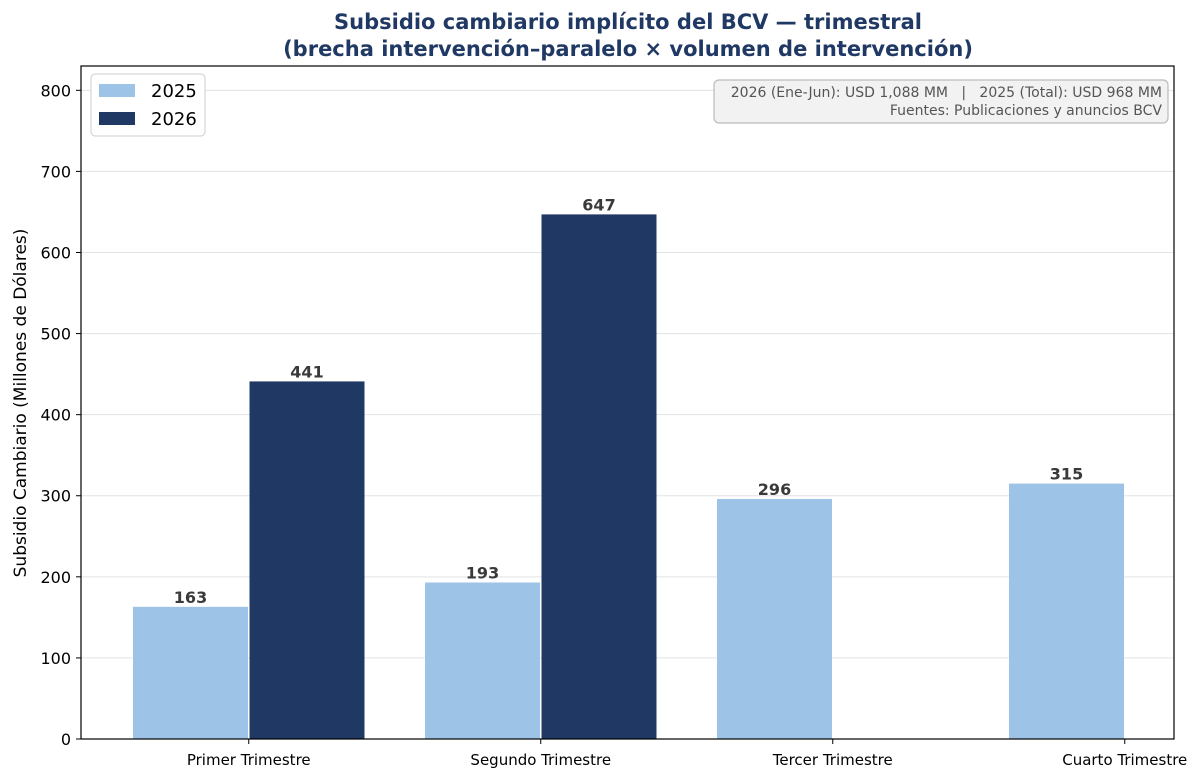 The height and width of the screenshot is (779, 1200). What do you see at coordinates (55, 252) in the screenshot?
I see `y-tick-label-600: 600` at bounding box center [55, 252].